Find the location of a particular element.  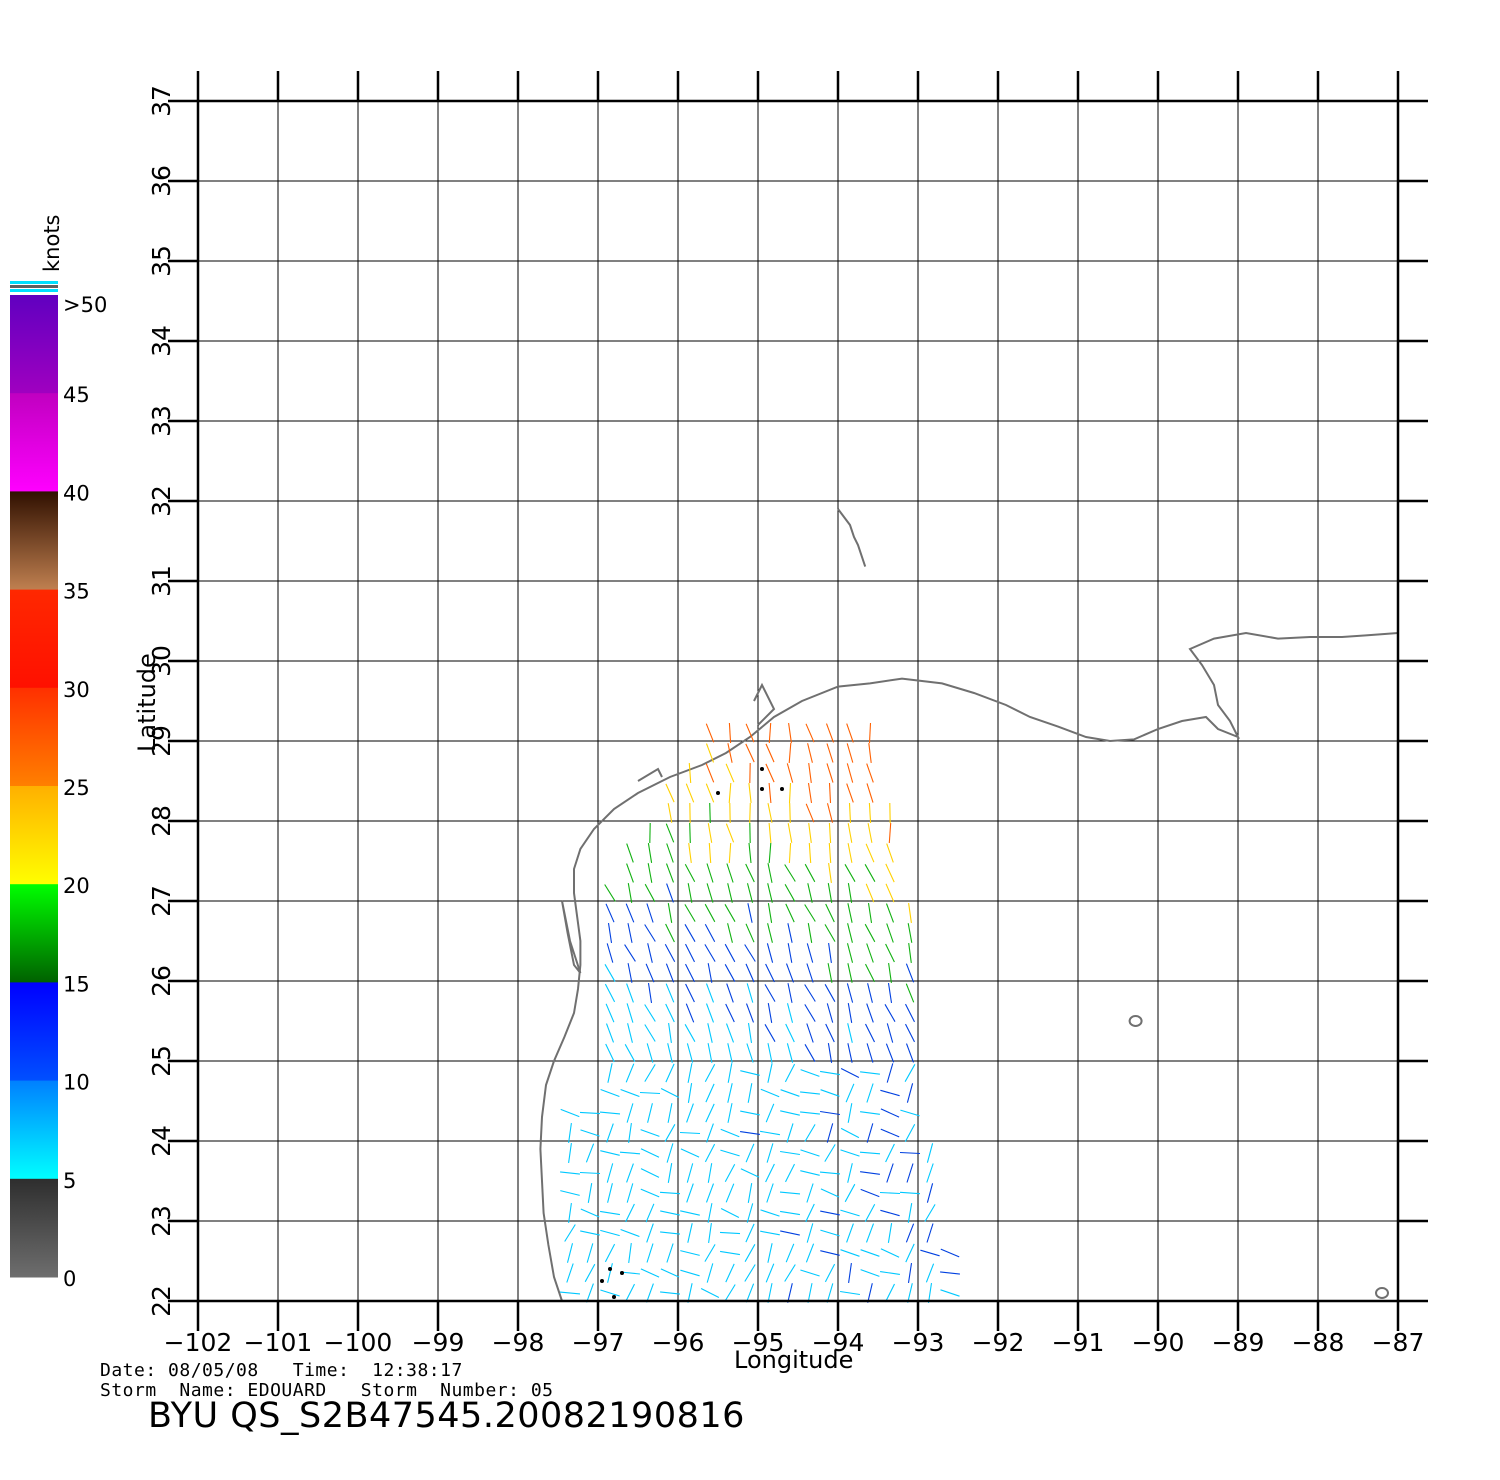

matagorda-bay is located at coordinates (650, 774).